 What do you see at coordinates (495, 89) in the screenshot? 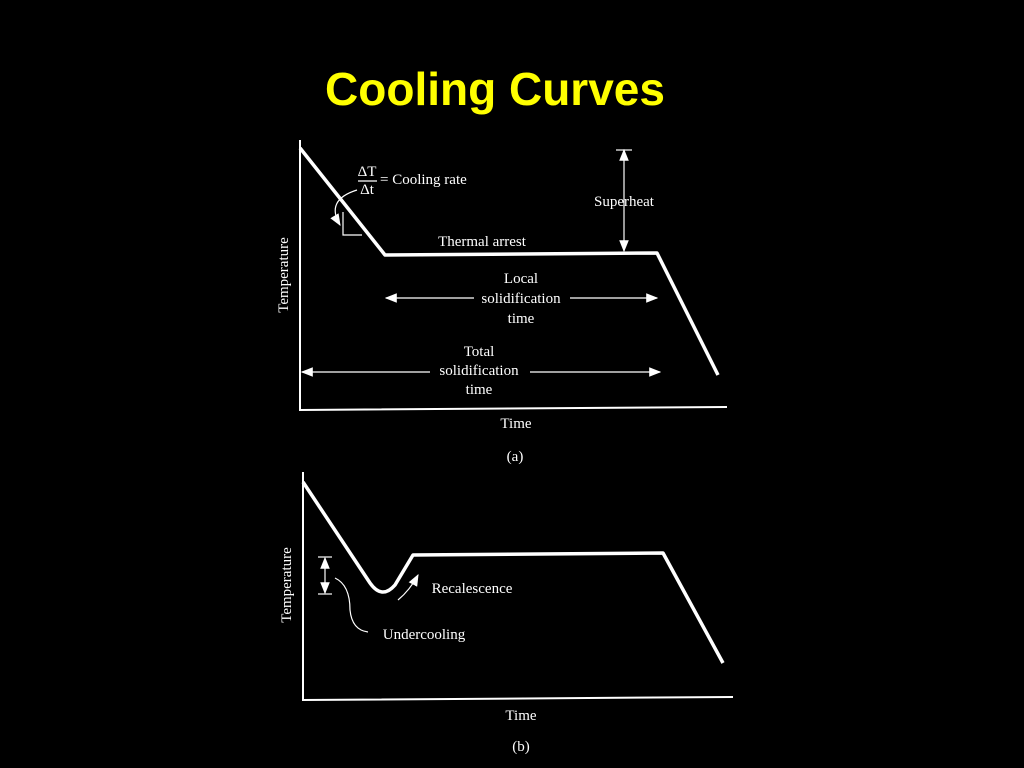
I see `slide-title: Cooling Curves` at bounding box center [495, 89].